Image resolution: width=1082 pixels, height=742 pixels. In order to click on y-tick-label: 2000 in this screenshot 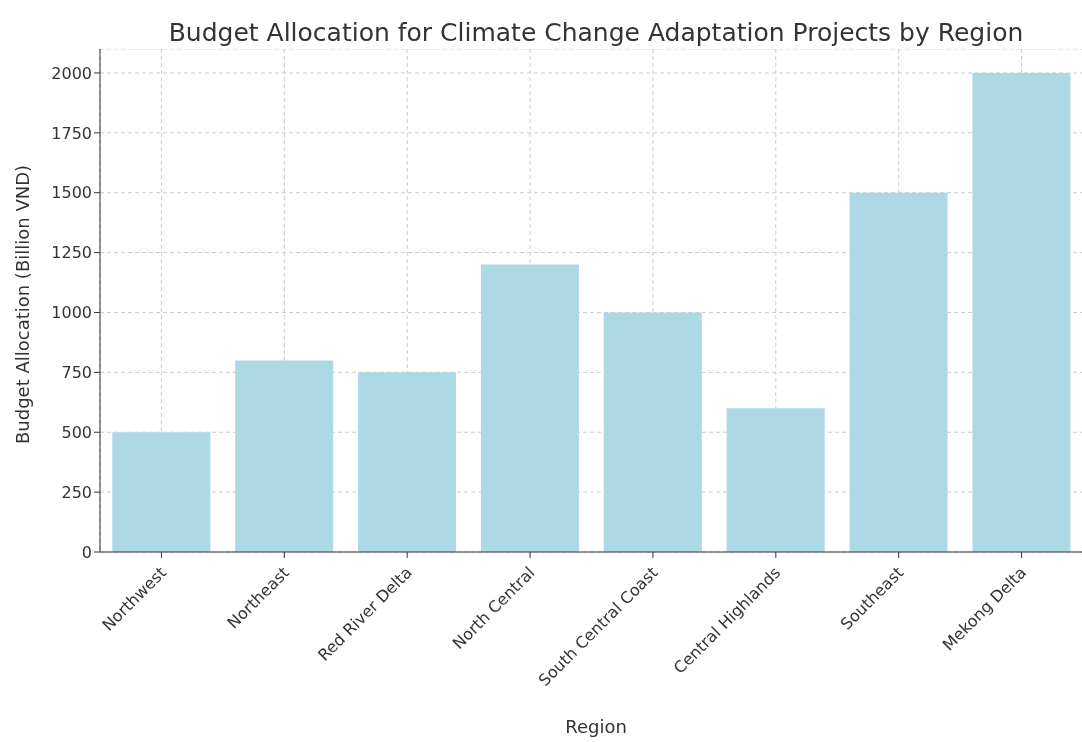, I will do `click(71, 73)`.